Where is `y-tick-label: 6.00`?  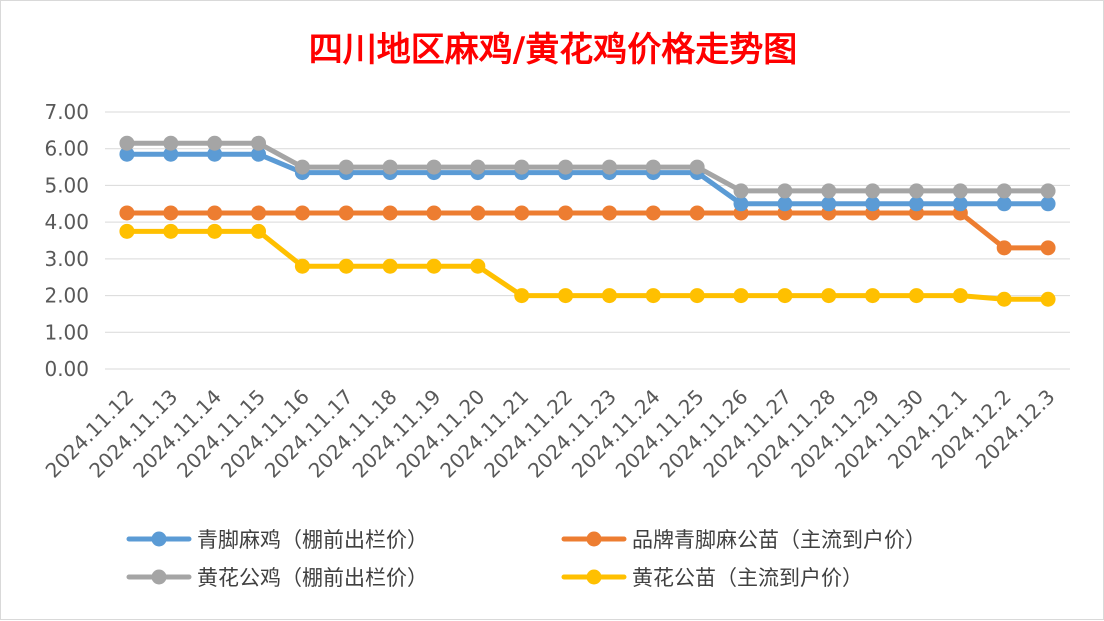 y-tick-label: 6.00 is located at coordinates (66, 149).